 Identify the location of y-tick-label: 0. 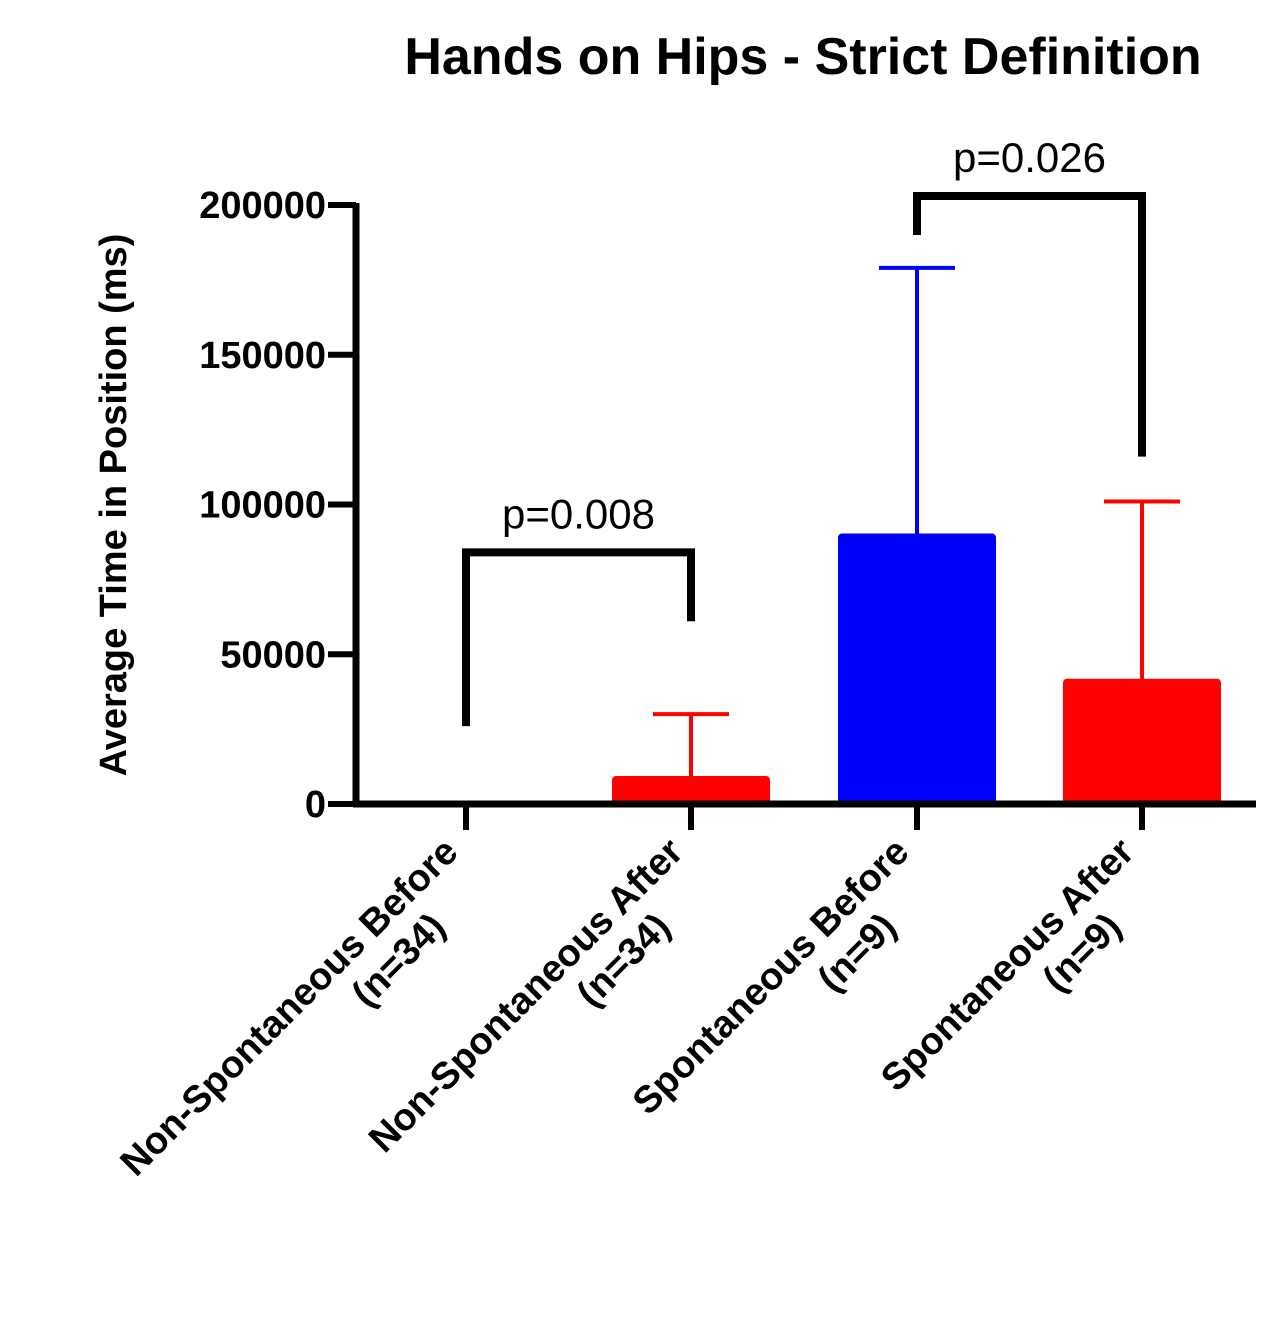
(315, 805).